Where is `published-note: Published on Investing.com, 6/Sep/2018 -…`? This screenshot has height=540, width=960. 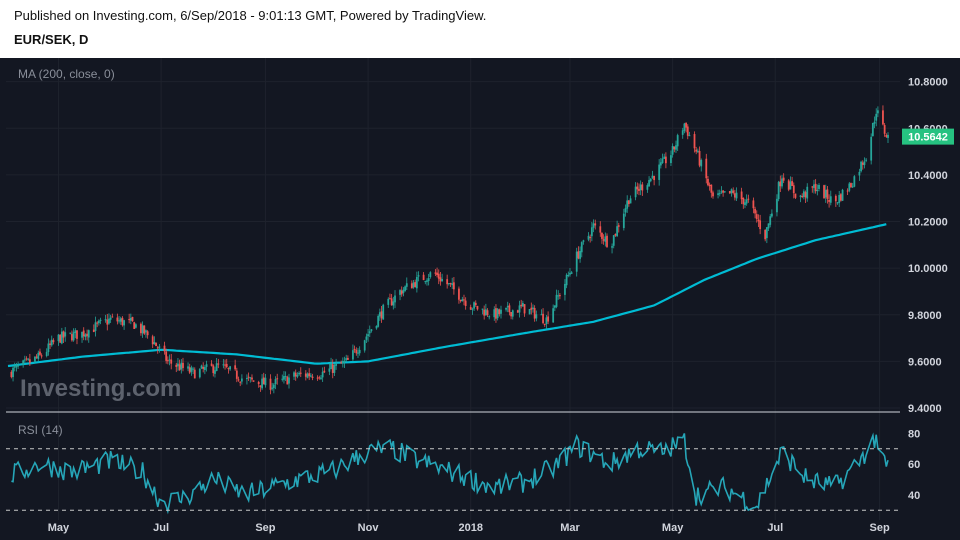 published-note: Published on Investing.com, 6/Sep/2018 -… is located at coordinates (250, 15).